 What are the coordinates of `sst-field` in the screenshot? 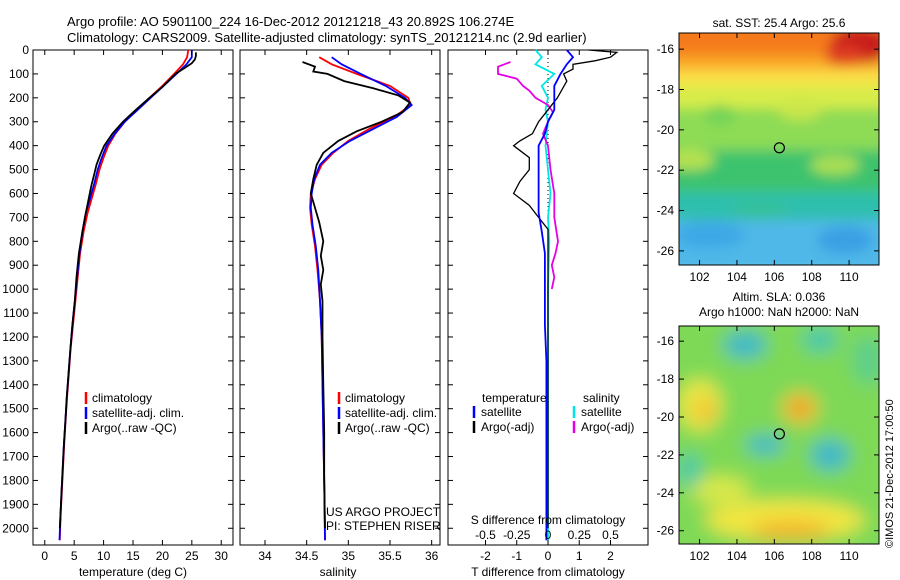 It's located at (779, 149).